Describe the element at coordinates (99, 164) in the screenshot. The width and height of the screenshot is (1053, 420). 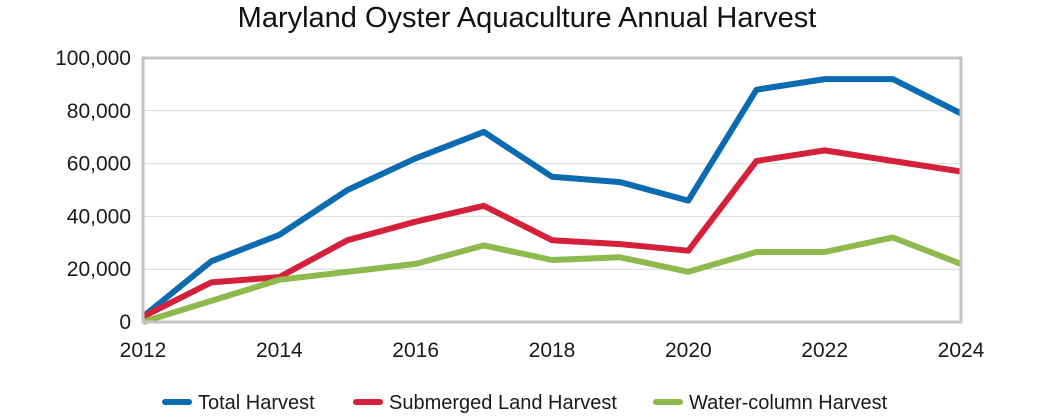
I see `y-tick-label: 60,000` at that location.